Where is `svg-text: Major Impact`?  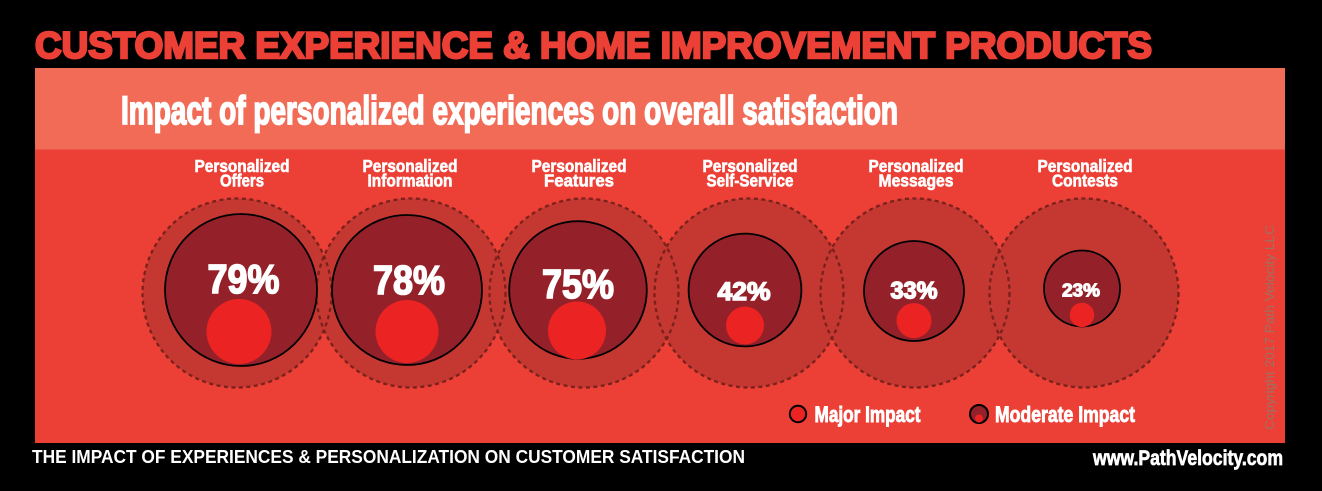 svg-text: Major Impact is located at coordinates (868, 414).